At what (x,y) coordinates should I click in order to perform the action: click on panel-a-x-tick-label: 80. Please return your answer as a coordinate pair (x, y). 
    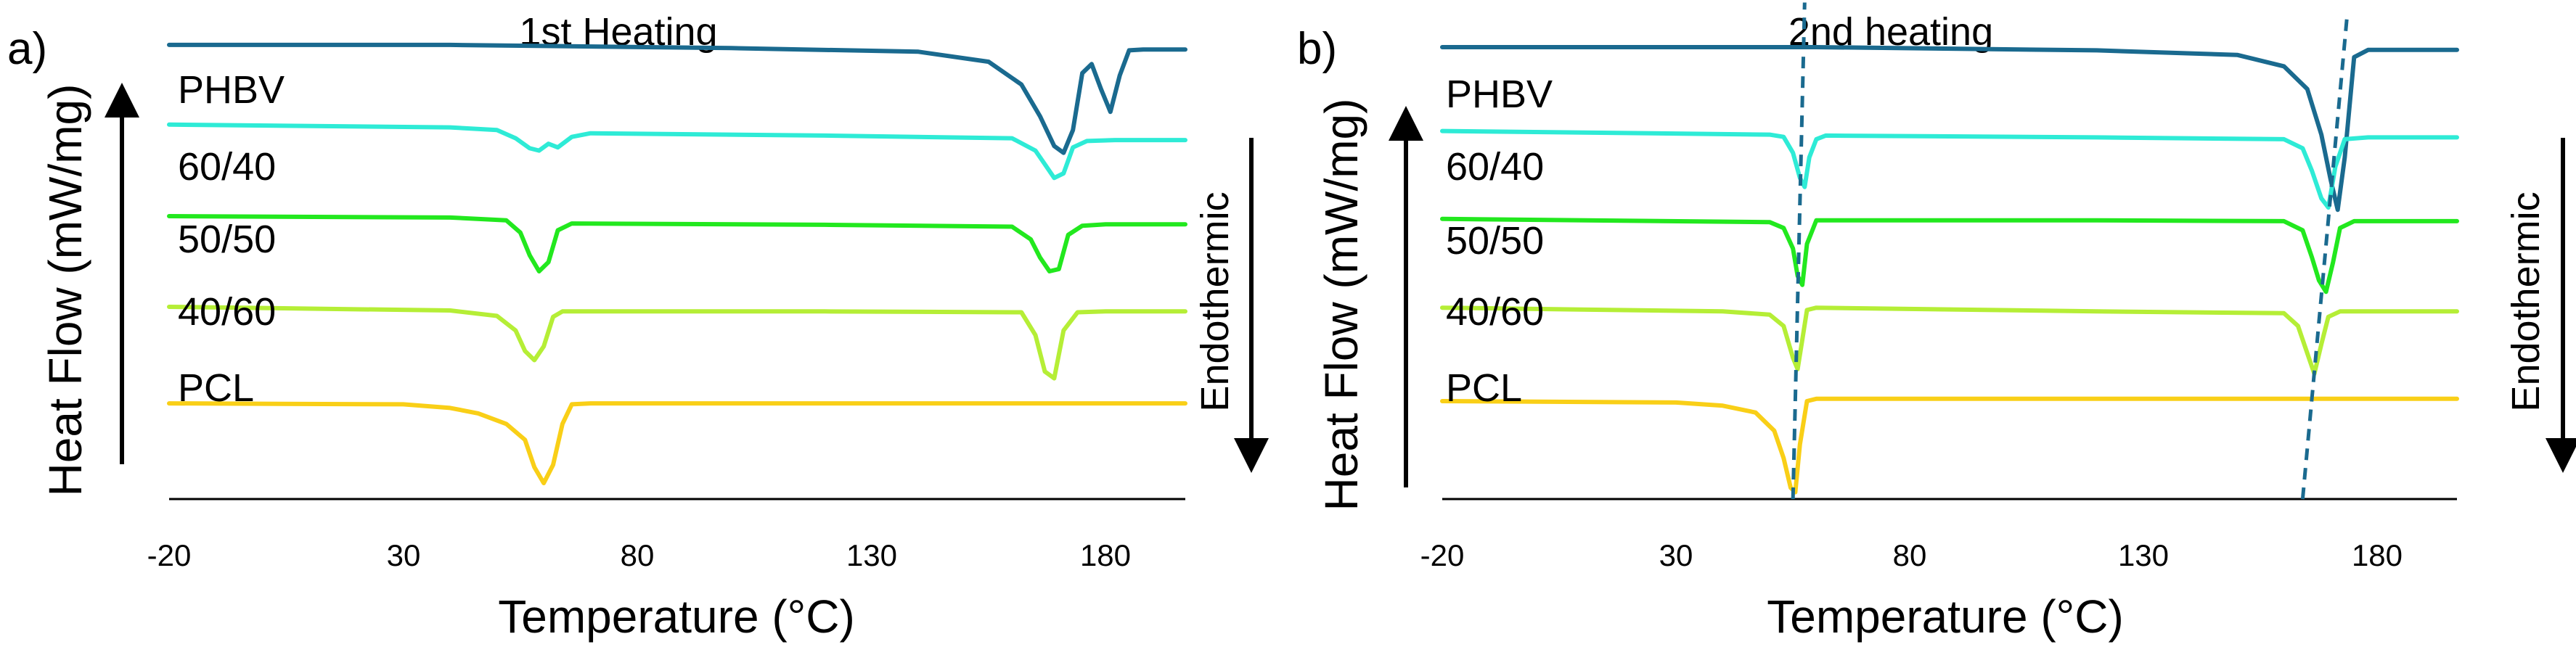
    Looking at the image, I should click on (638, 555).